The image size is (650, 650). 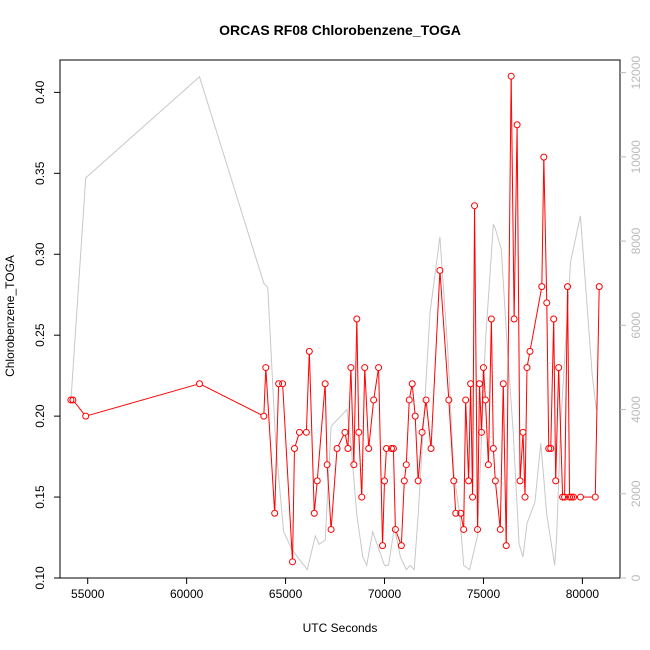 What do you see at coordinates (88, 594) in the screenshot?
I see `x-tick-label: 55000` at bounding box center [88, 594].